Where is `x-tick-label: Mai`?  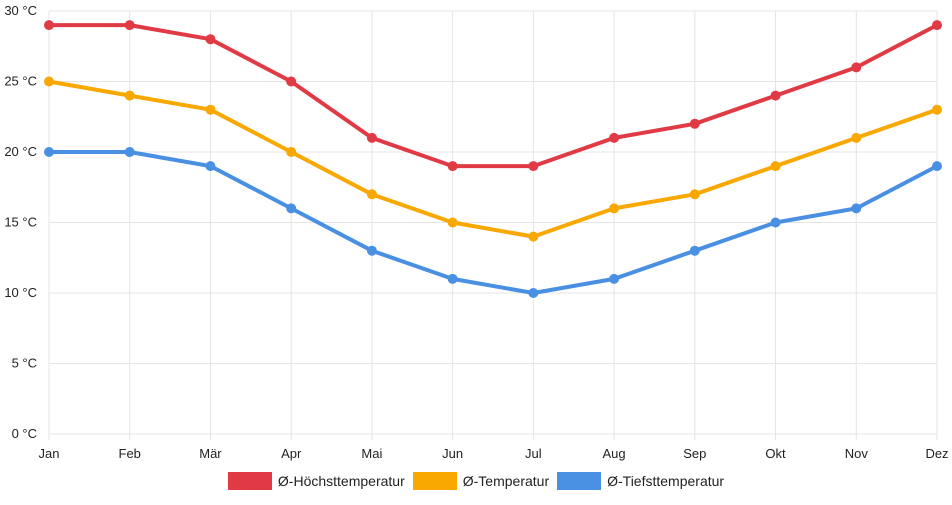 x-tick-label: Mai is located at coordinates (371, 453).